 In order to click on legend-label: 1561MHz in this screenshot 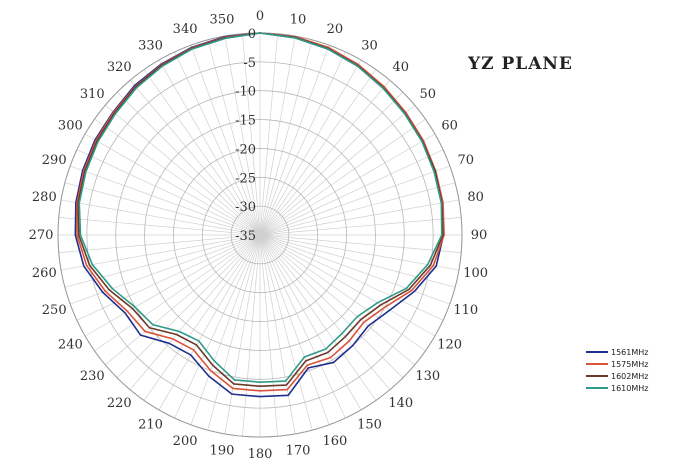, I will do `click(630, 352)`.